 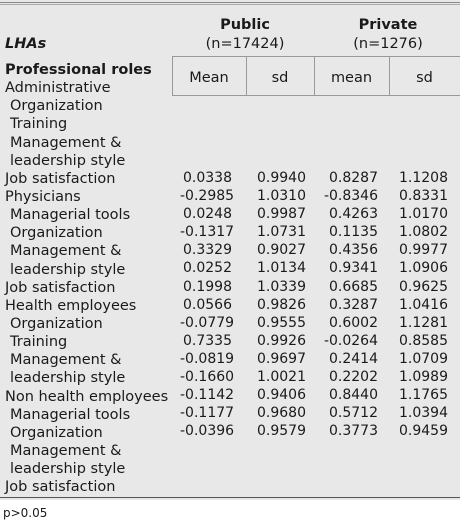 I want to click on col-header-private-sd: sd, so click(x=424, y=78).